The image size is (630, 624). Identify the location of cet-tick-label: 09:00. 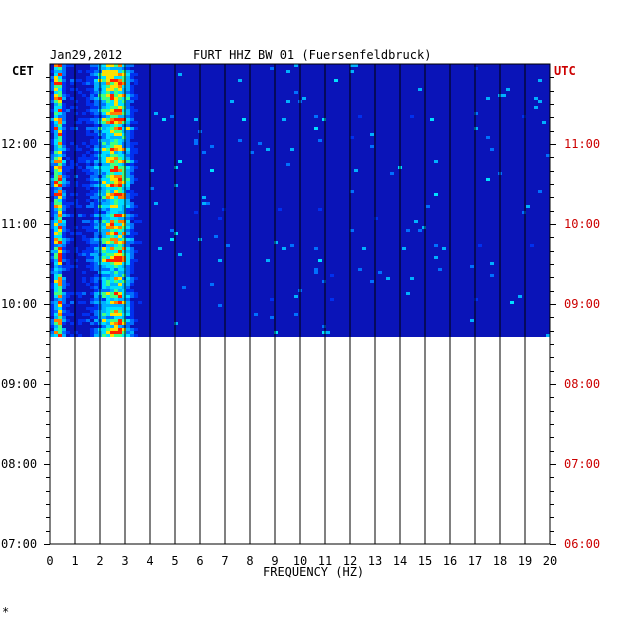
(19, 384).